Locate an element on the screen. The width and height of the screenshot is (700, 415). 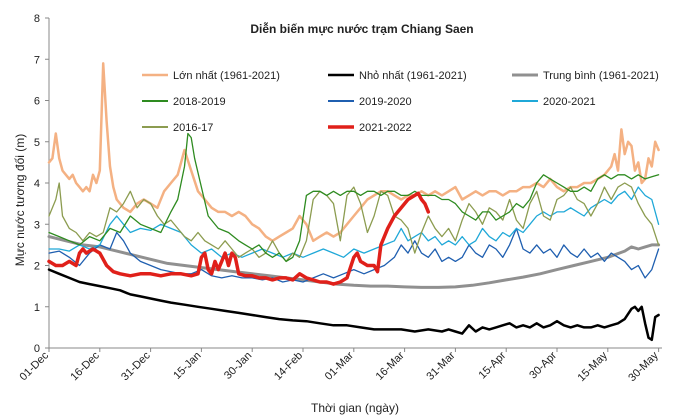
y-tick-label: 4 is located at coordinates (37, 184).